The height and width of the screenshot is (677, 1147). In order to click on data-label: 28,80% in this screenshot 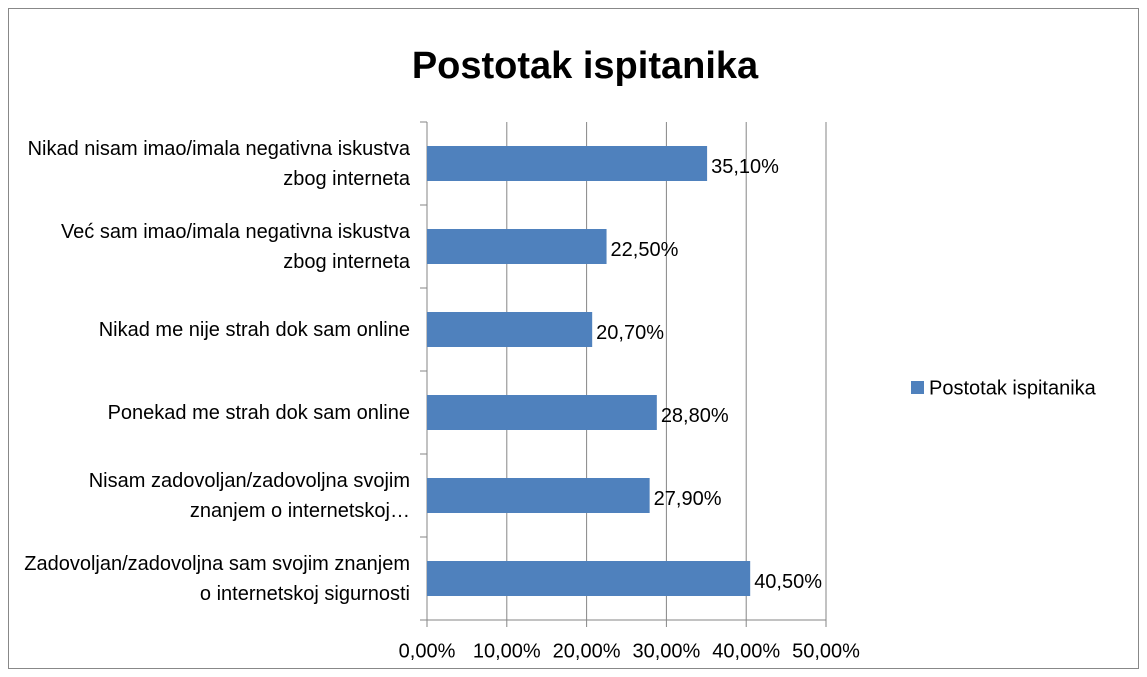, I will do `click(695, 416)`.